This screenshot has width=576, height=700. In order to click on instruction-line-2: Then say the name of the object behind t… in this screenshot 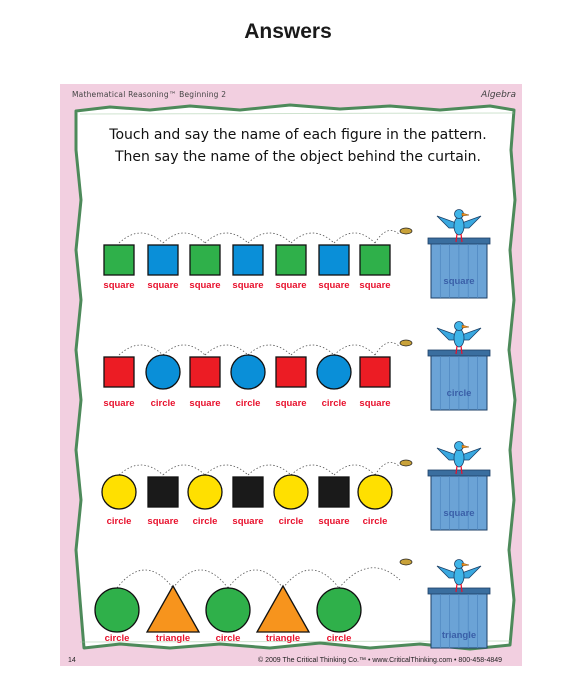, I will do `click(298, 157)`.